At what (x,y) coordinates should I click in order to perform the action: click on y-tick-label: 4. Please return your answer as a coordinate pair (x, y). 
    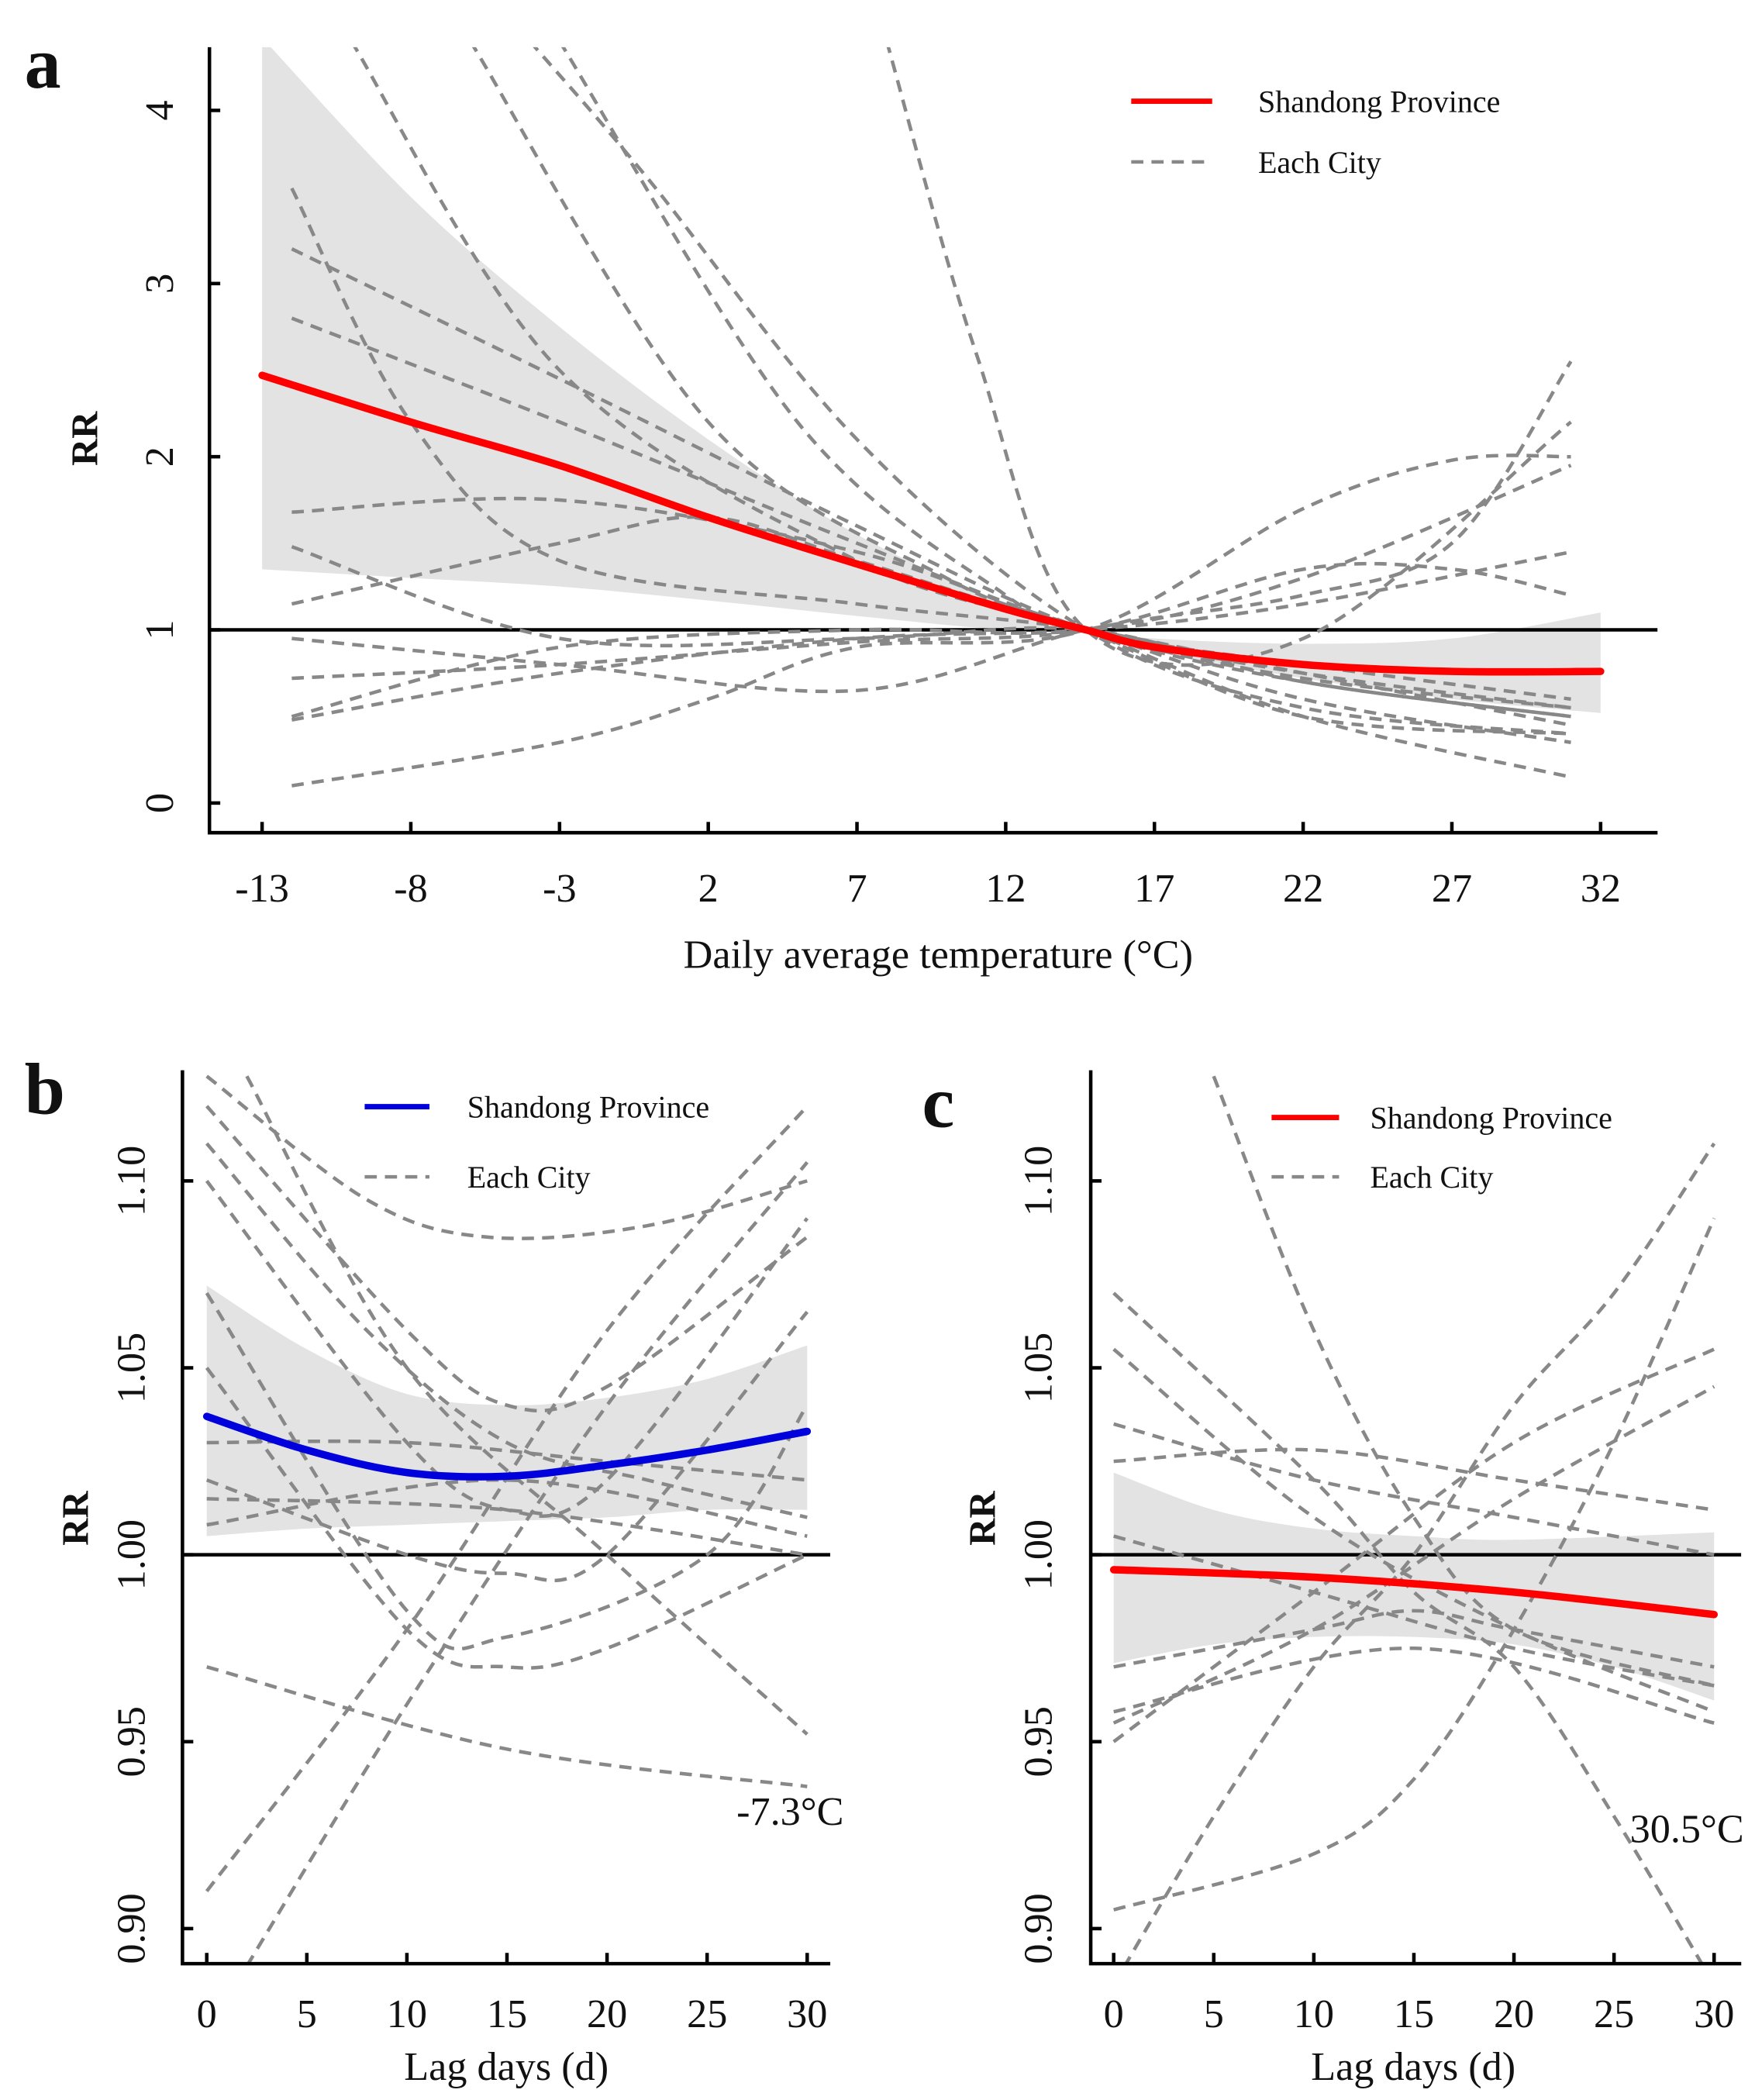
    Looking at the image, I should click on (159, 110).